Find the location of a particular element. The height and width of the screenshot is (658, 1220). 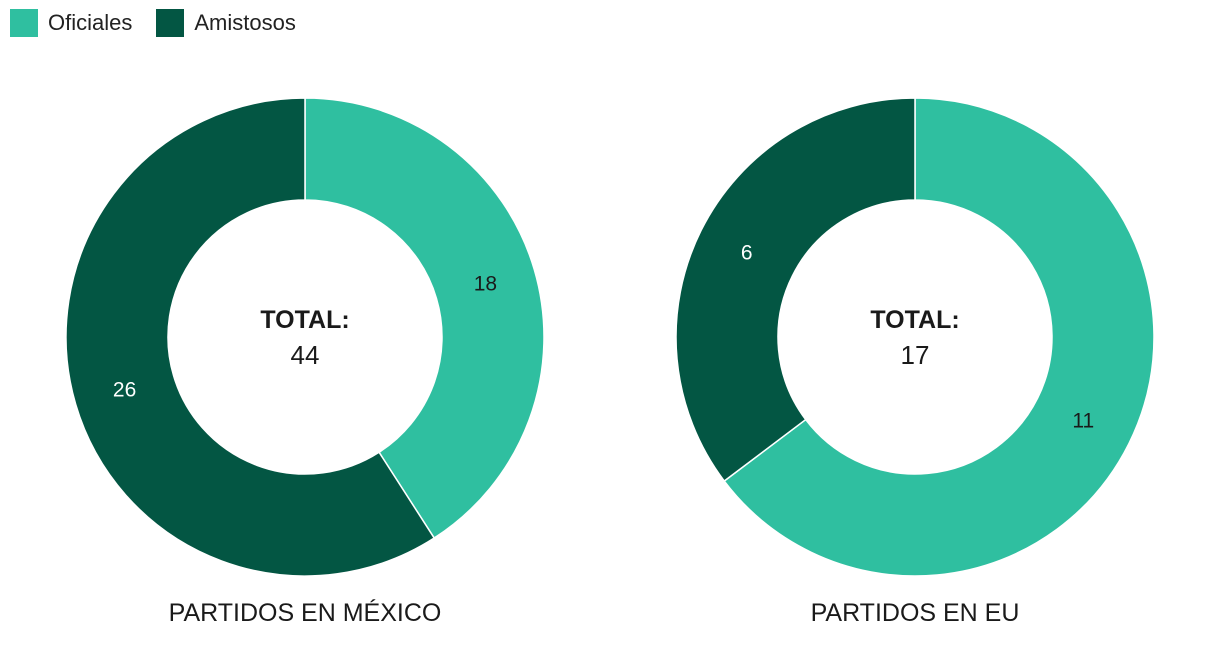

center-total-value-mexico: 44 is located at coordinates (305, 355).